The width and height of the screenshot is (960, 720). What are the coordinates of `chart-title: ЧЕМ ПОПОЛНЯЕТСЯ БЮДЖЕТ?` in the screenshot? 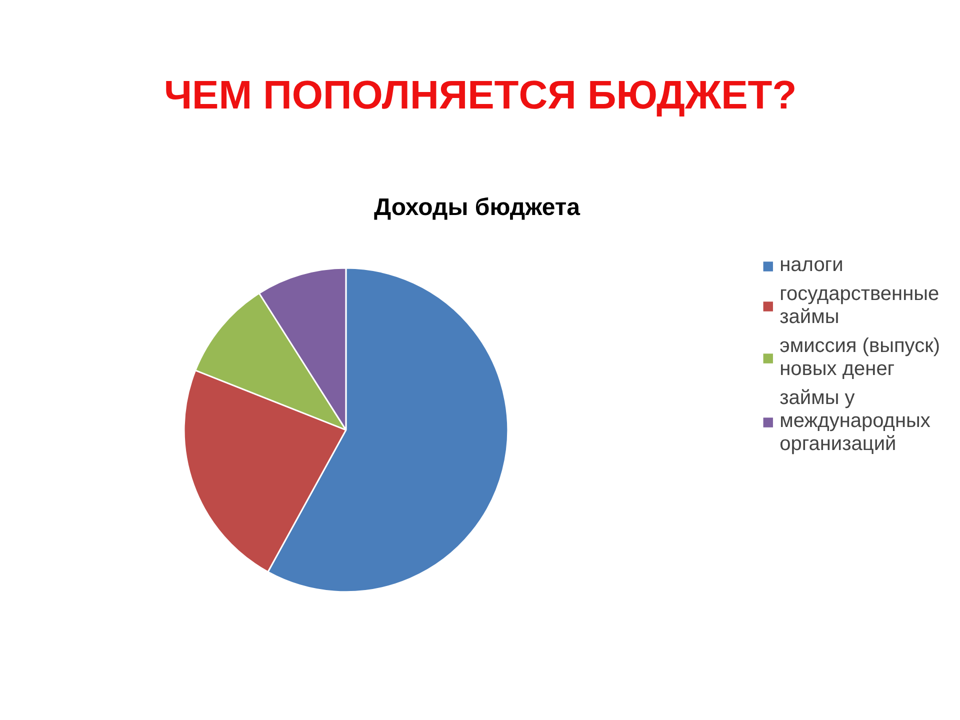 It's located at (480, 95).